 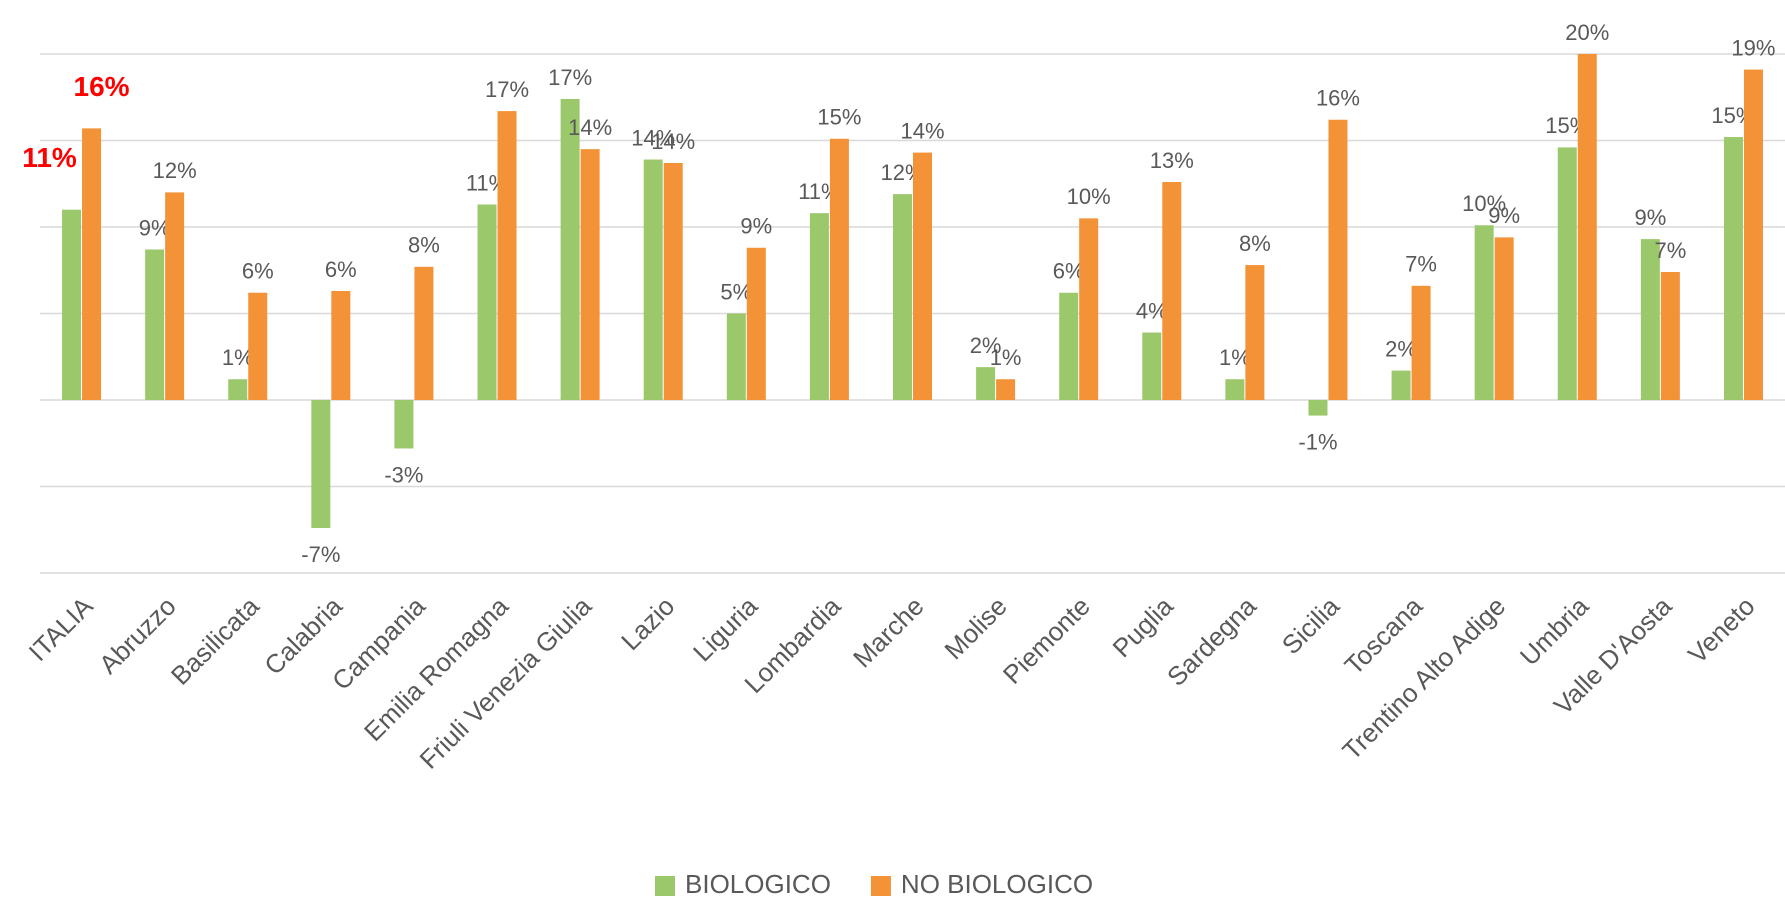 I want to click on data-label: -7%, so click(x=320, y=554).